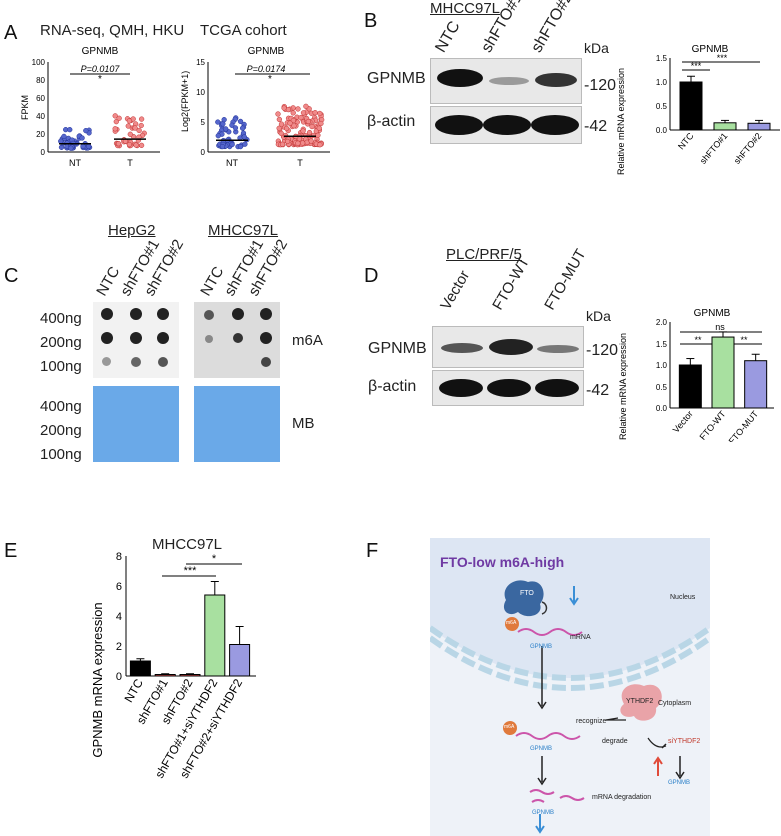 This screenshot has height=836, width=781. I want to click on panel-label-f: F, so click(372, 551).